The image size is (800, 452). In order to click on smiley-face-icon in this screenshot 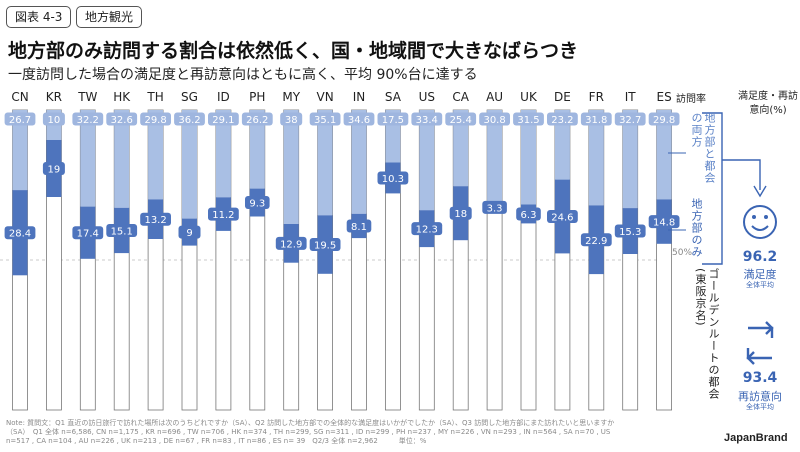, I will do `click(760, 222)`.